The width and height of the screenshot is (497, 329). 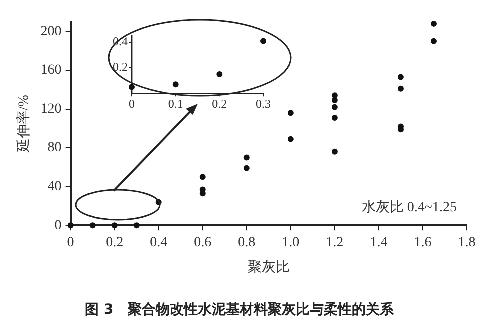 What do you see at coordinates (70, 243) in the screenshot?
I see `x-tick-label: 0` at bounding box center [70, 243].